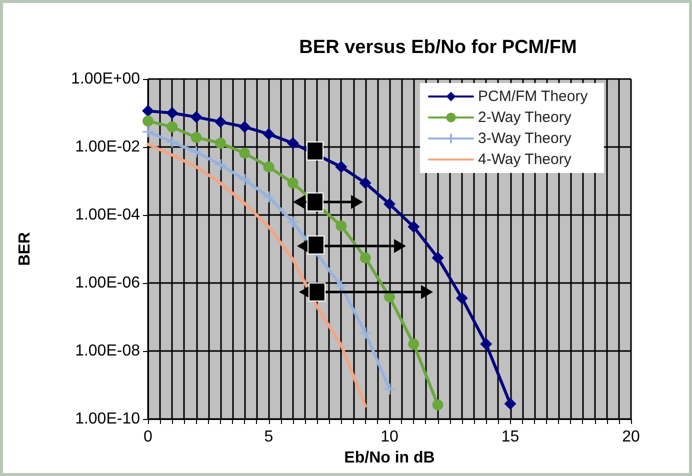 This screenshot has height=476, width=692. What do you see at coordinates (438, 47) in the screenshot?
I see `chart-title: BER versus Eb/No for PCM/FM` at bounding box center [438, 47].